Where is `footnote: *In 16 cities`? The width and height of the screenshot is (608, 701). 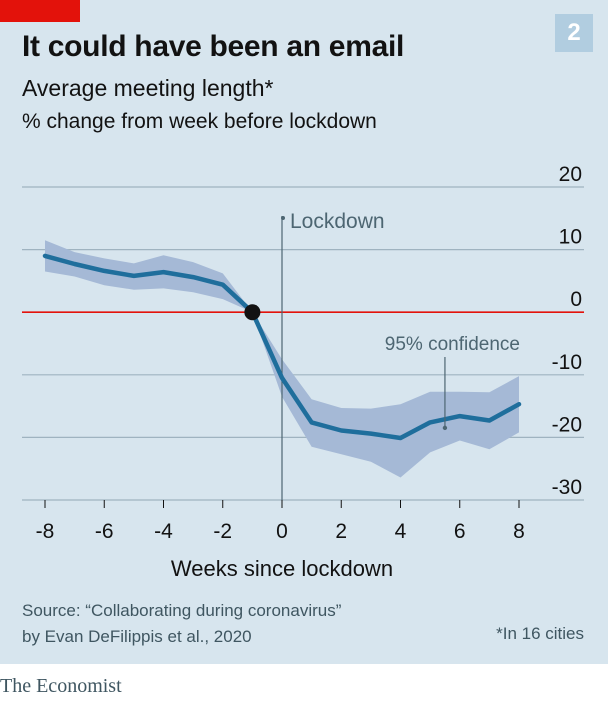
footnote: *In 16 cities is located at coordinates (540, 633).